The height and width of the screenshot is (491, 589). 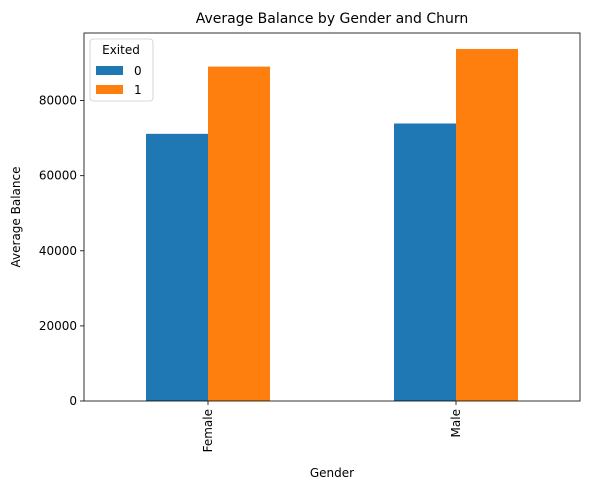 What do you see at coordinates (208, 430) in the screenshot?
I see `x-tick-label-female: Female` at bounding box center [208, 430].